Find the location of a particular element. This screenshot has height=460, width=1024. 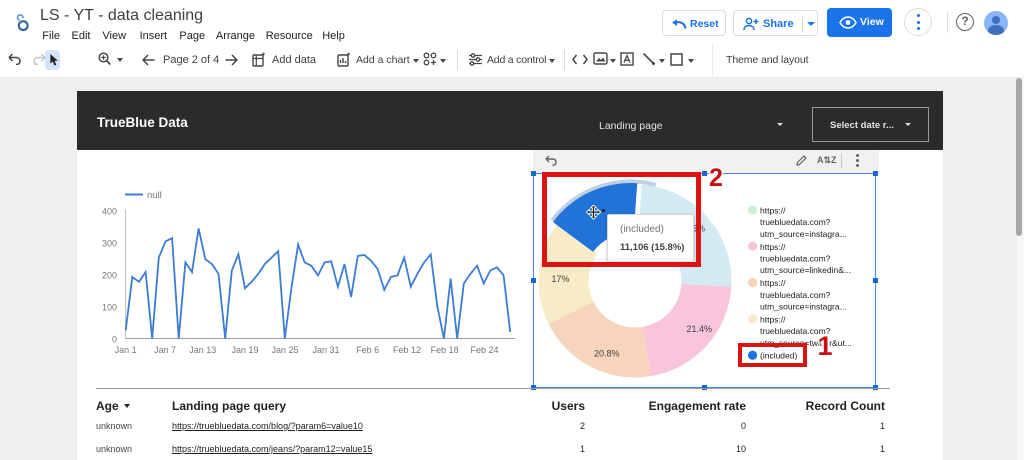

svg-text: (included) is located at coordinates (778, 356).